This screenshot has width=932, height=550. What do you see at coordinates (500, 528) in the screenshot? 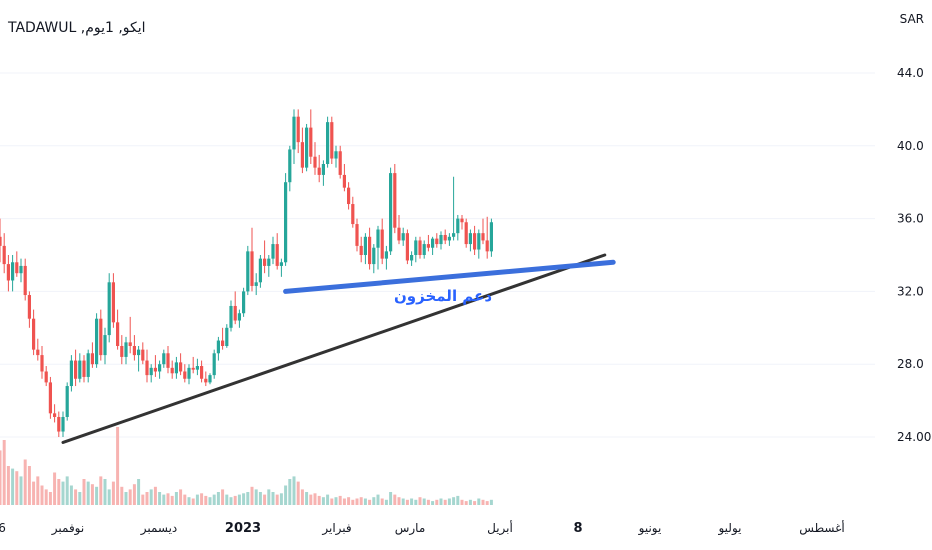
I see `x-tick-label: أبريل` at bounding box center [500, 528].